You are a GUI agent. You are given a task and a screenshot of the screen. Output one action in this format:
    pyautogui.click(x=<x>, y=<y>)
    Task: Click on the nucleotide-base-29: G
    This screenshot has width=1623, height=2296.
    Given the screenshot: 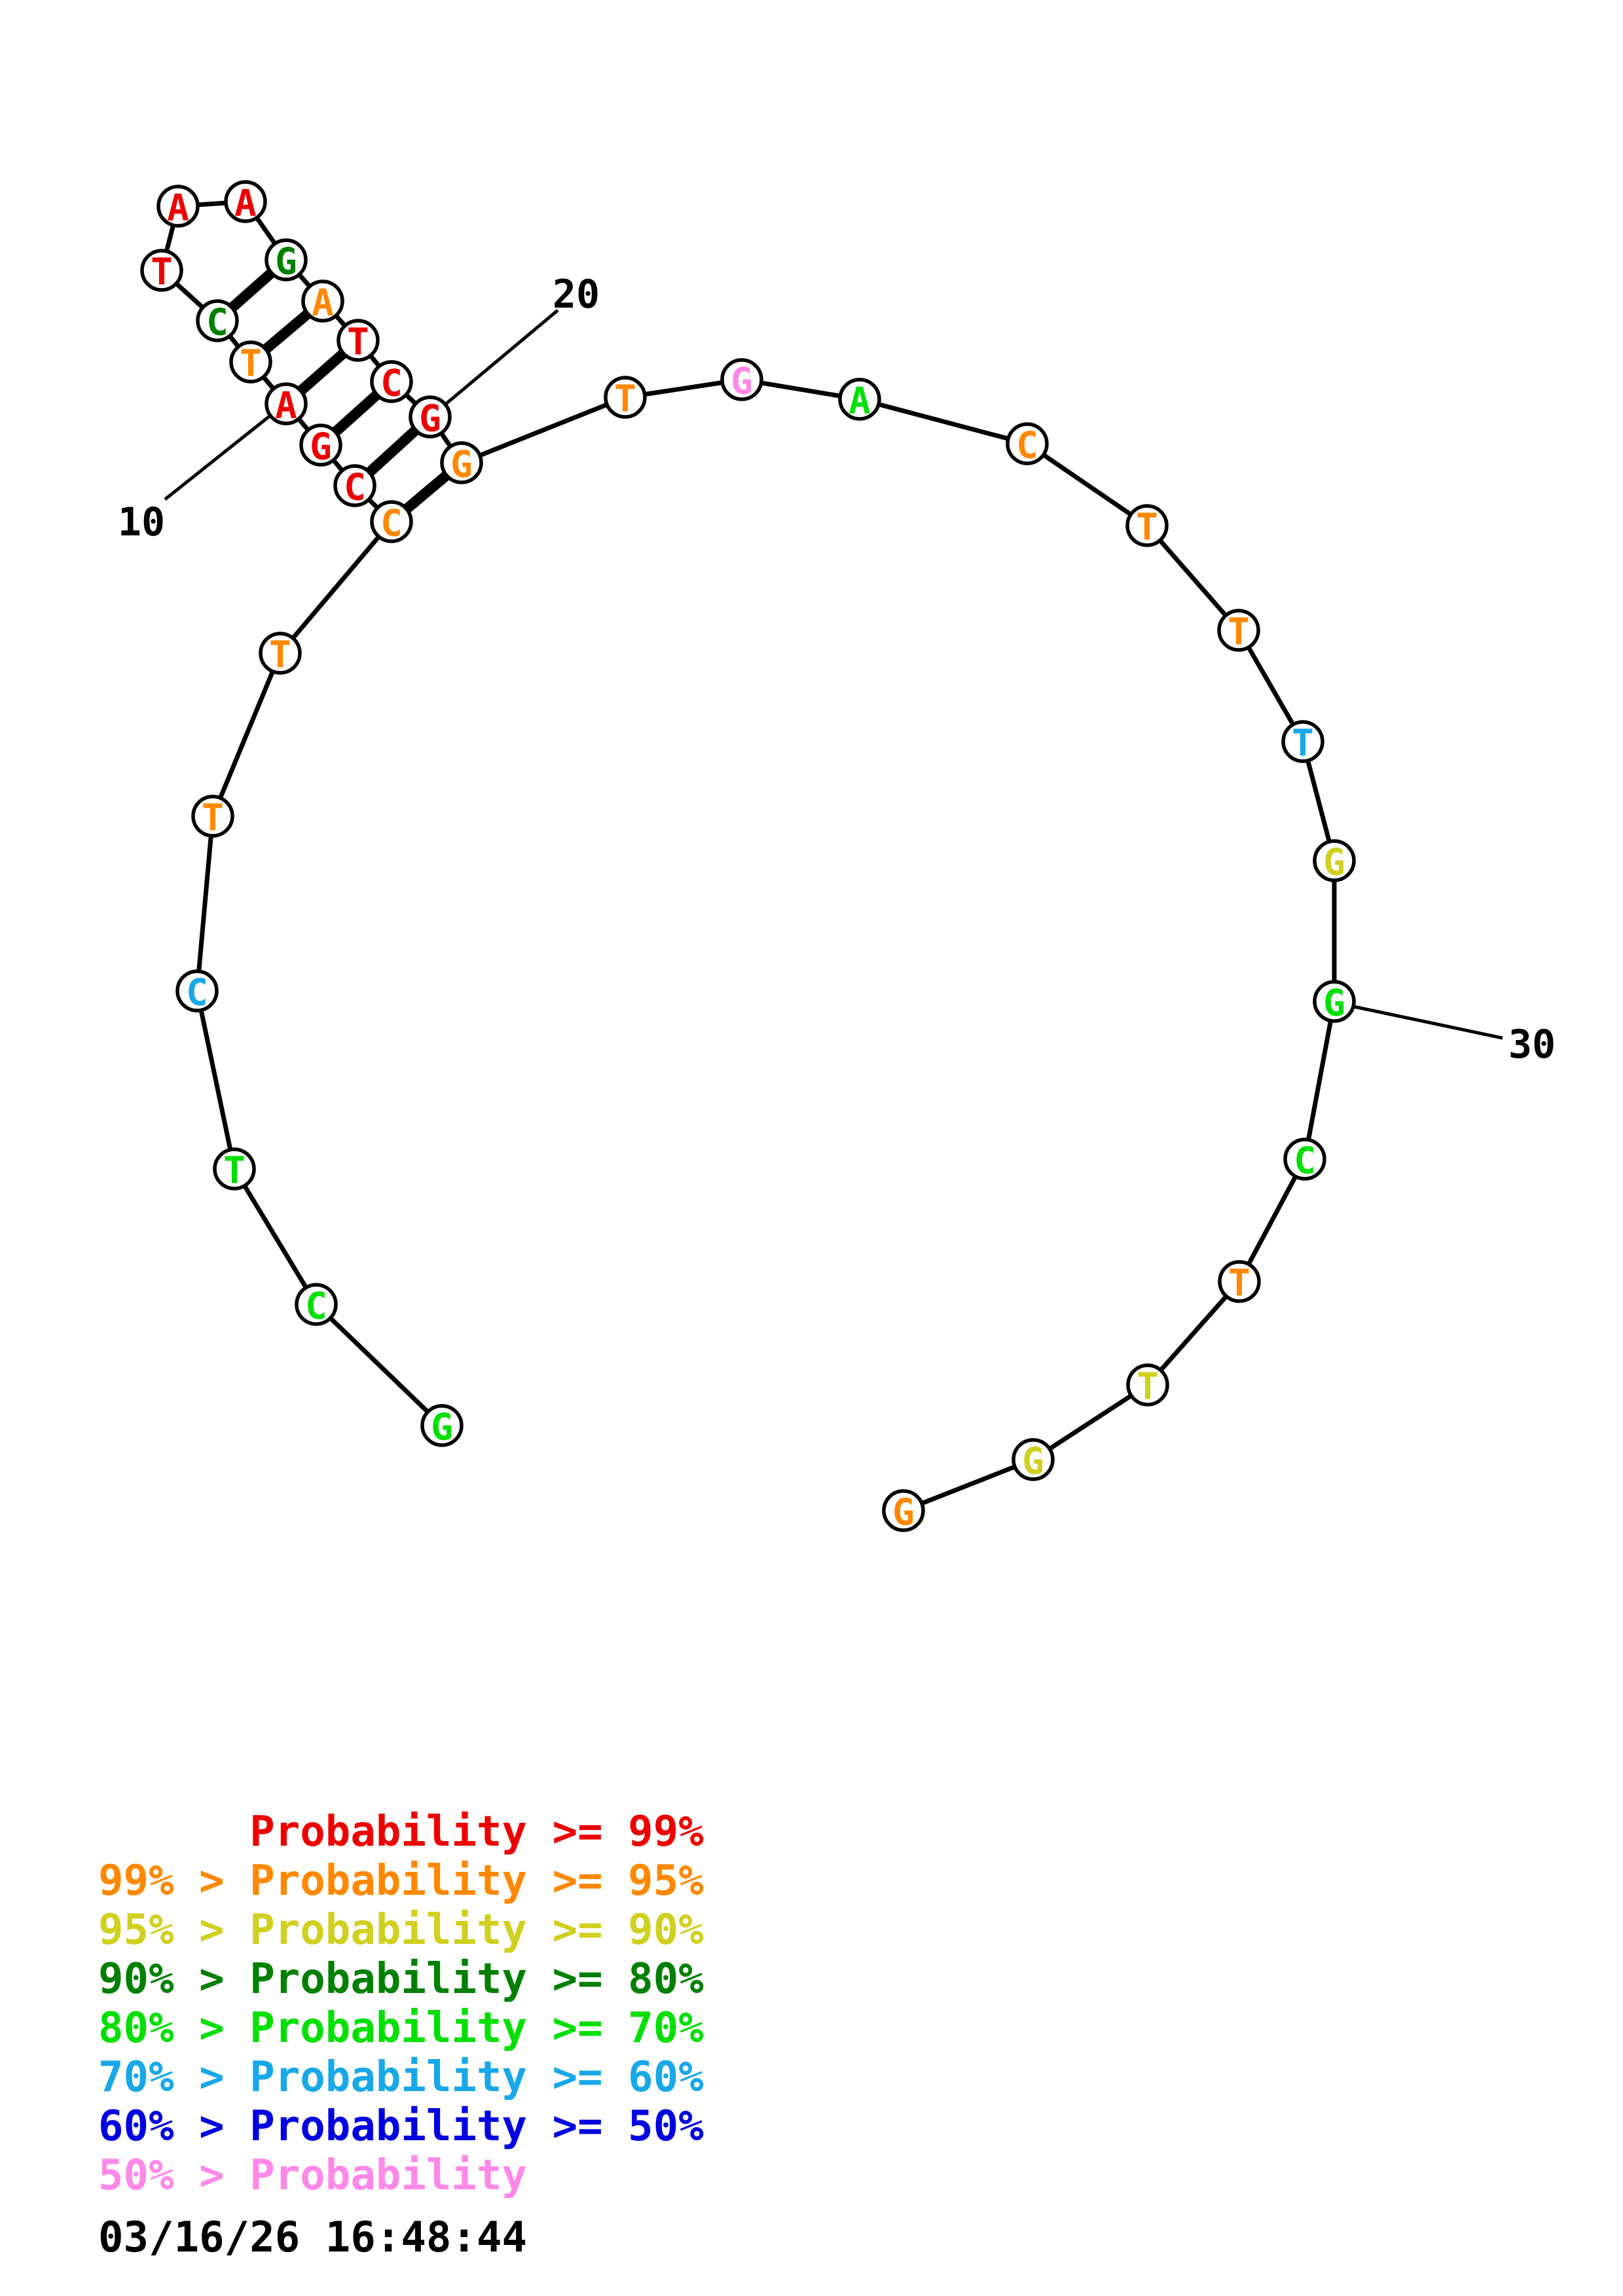 What is the action you would take?
    pyautogui.click(x=1334, y=863)
    